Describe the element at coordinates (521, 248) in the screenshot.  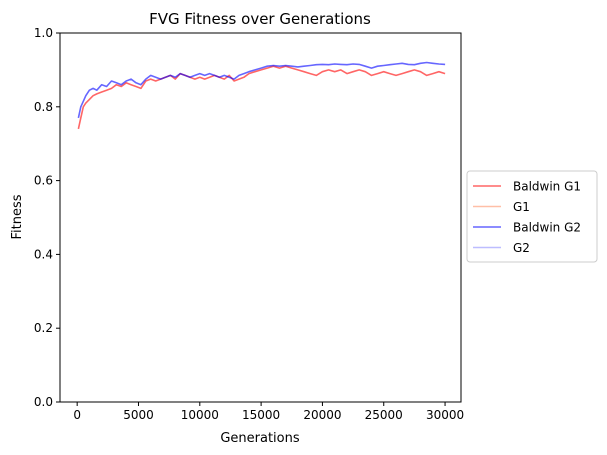
I see `legend-label: G2` at that location.